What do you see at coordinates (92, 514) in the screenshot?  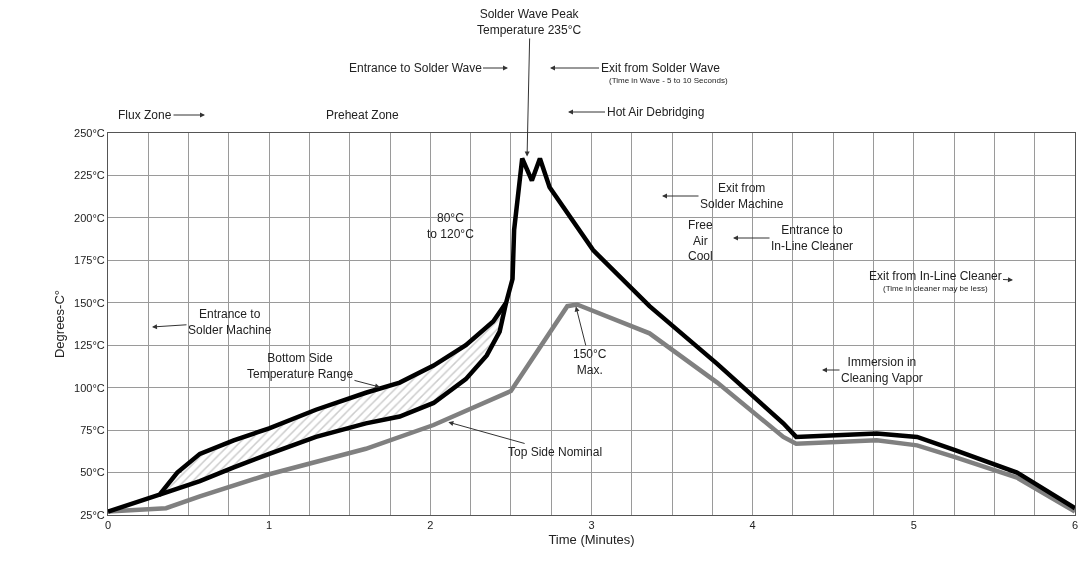 I see `y-tick-label: 25°C` at bounding box center [92, 514].